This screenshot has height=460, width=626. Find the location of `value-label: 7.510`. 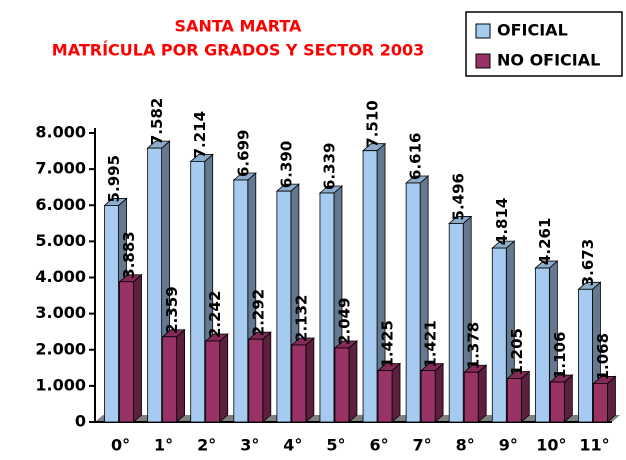

value-label: 7.510 is located at coordinates (373, 123).